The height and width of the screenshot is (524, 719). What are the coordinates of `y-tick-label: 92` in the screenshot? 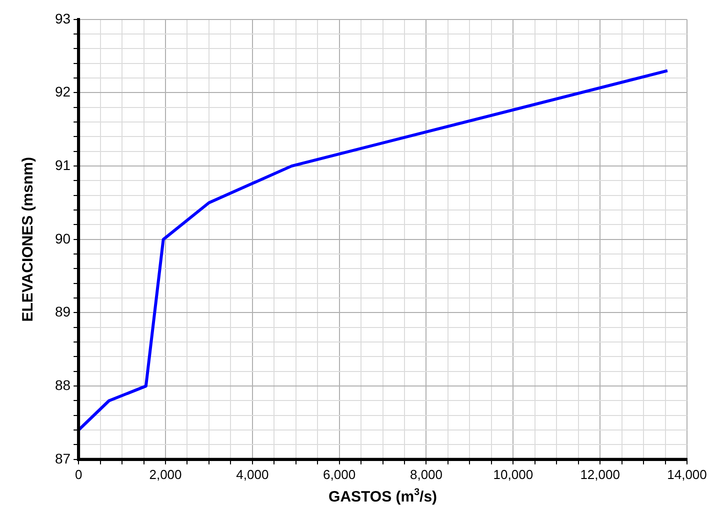 It's located at (62, 92).